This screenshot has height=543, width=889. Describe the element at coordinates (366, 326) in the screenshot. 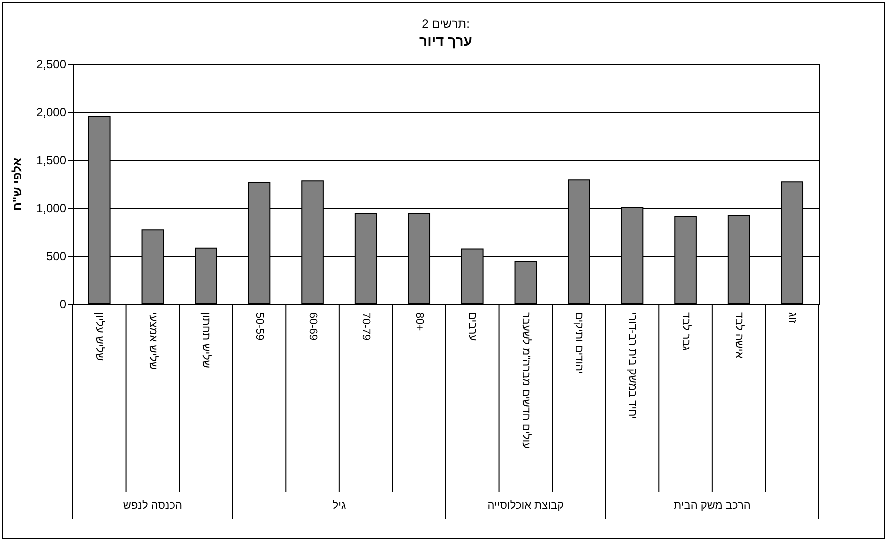

I see `x-tick-label: 70-79` at that location.